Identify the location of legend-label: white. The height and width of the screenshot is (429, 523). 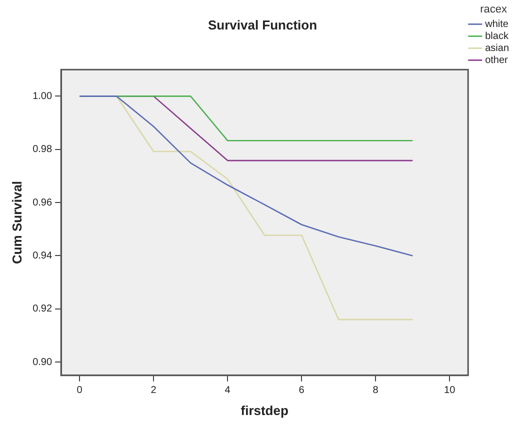
(496, 24).